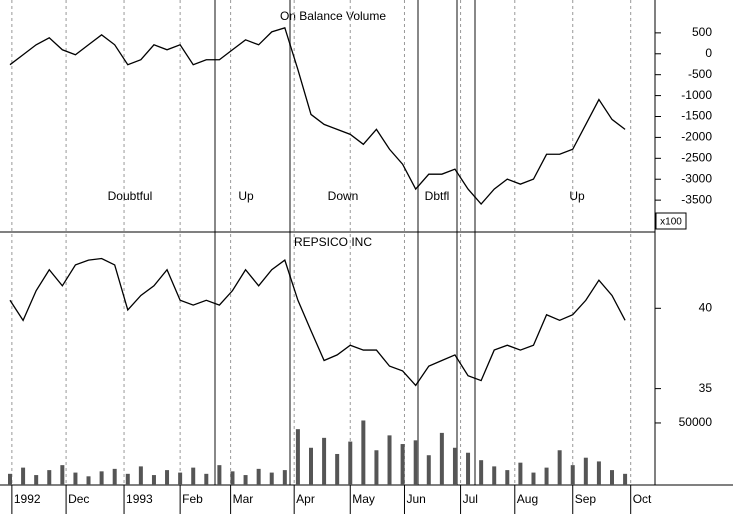  I want to click on unit-box, so click(671, 221).